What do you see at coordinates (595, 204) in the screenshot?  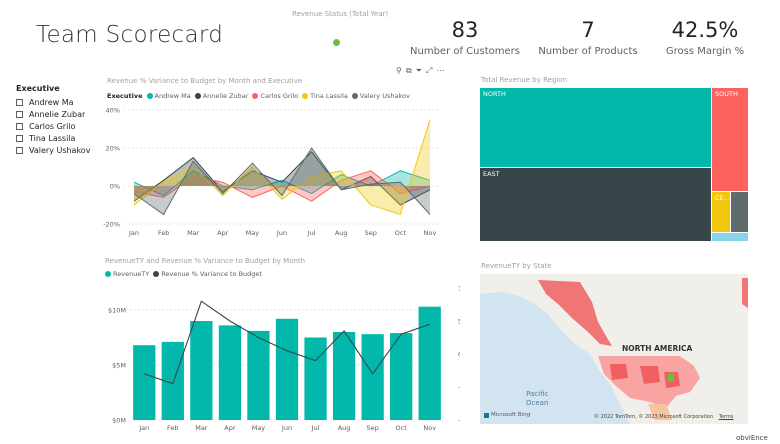 I see `treemap-tile-east: EAST` at bounding box center [595, 204].